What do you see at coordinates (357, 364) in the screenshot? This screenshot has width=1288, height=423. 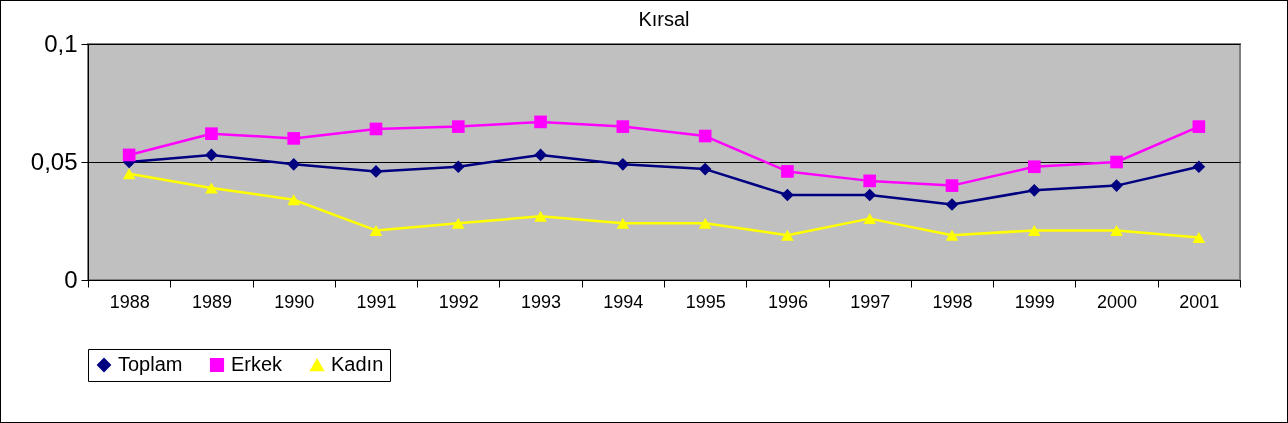 I see `legend-label: Kadın` at bounding box center [357, 364].